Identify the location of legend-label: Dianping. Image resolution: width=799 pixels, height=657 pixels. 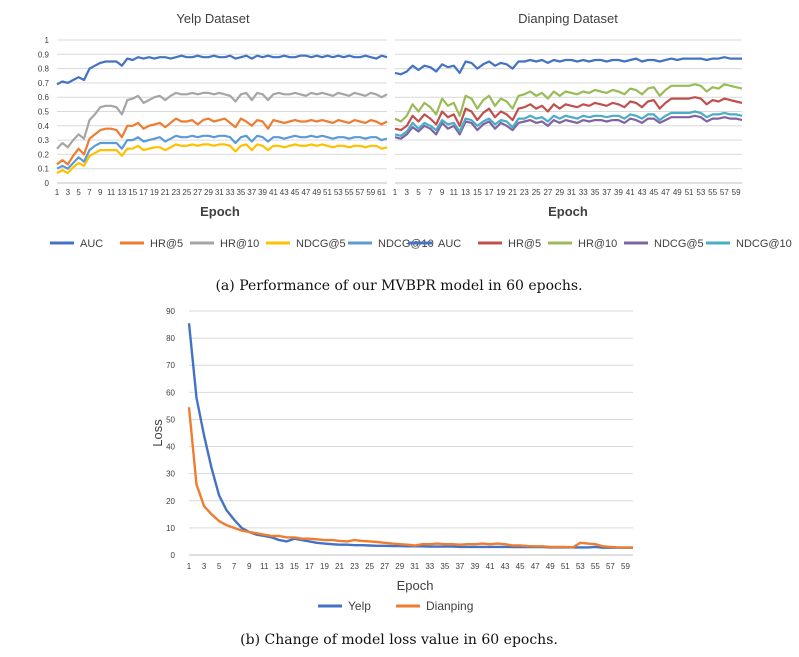
(449, 606).